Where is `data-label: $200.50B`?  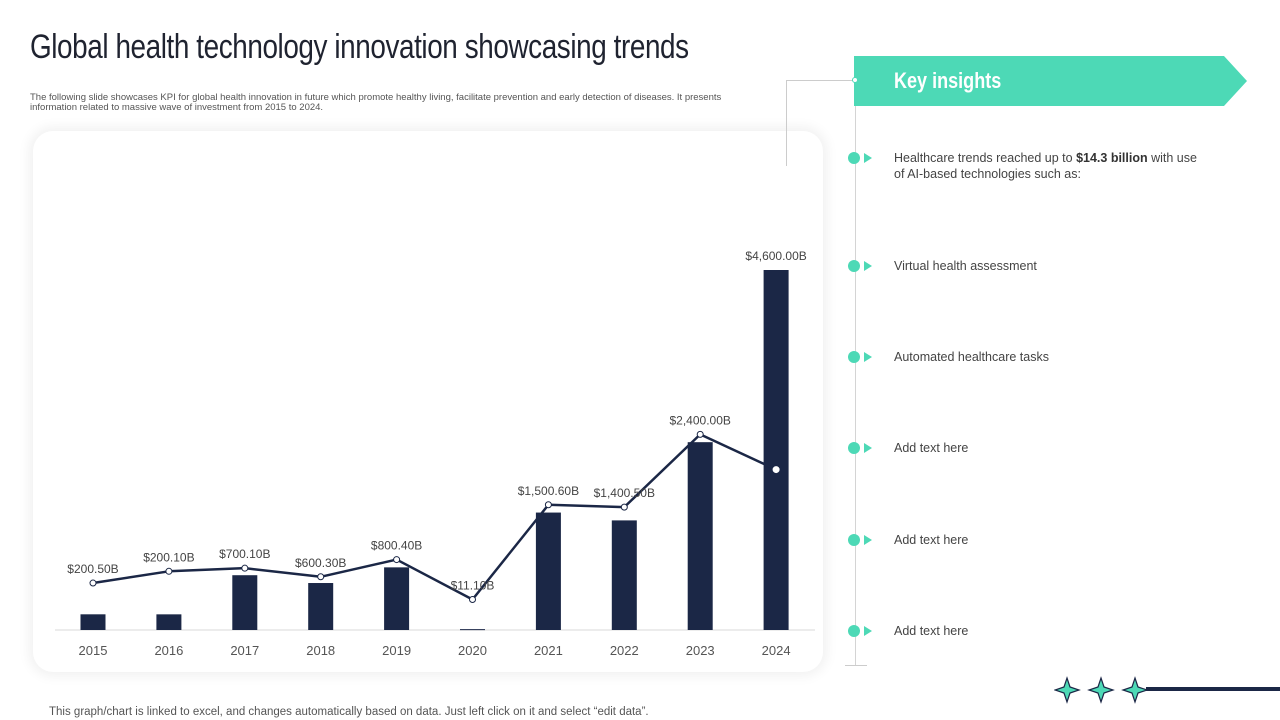
data-label: $200.50B is located at coordinates (92, 569).